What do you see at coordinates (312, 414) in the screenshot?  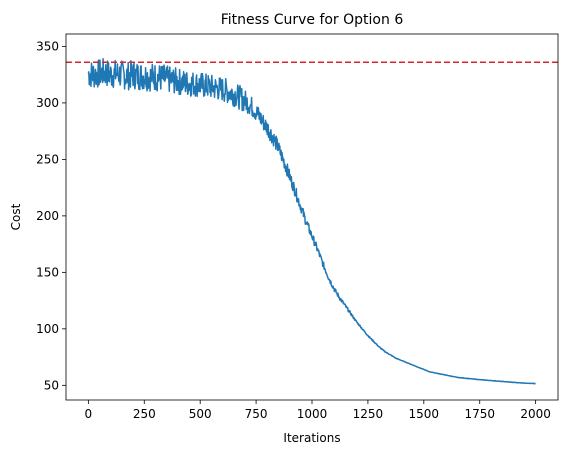 I see `x-tick-label: 1000` at bounding box center [312, 414].